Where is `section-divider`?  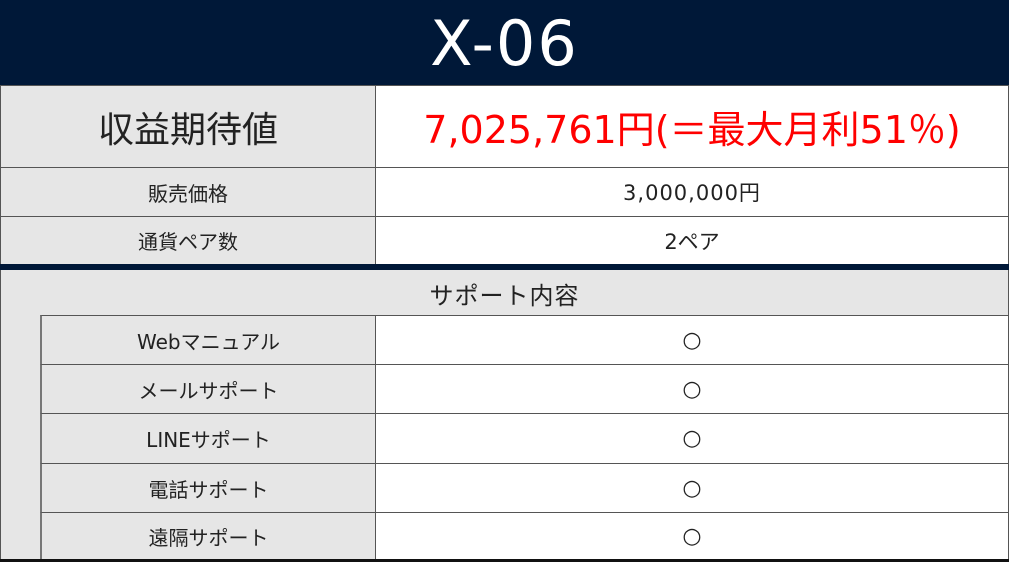
section-divider is located at coordinates (504, 267).